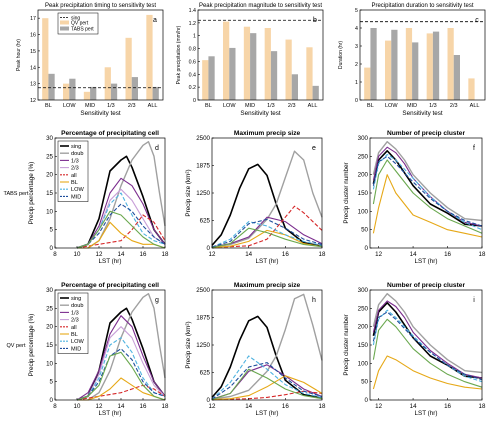 The image size is (500, 425). I want to click on y-tick-label: 3, so click(356, 47).